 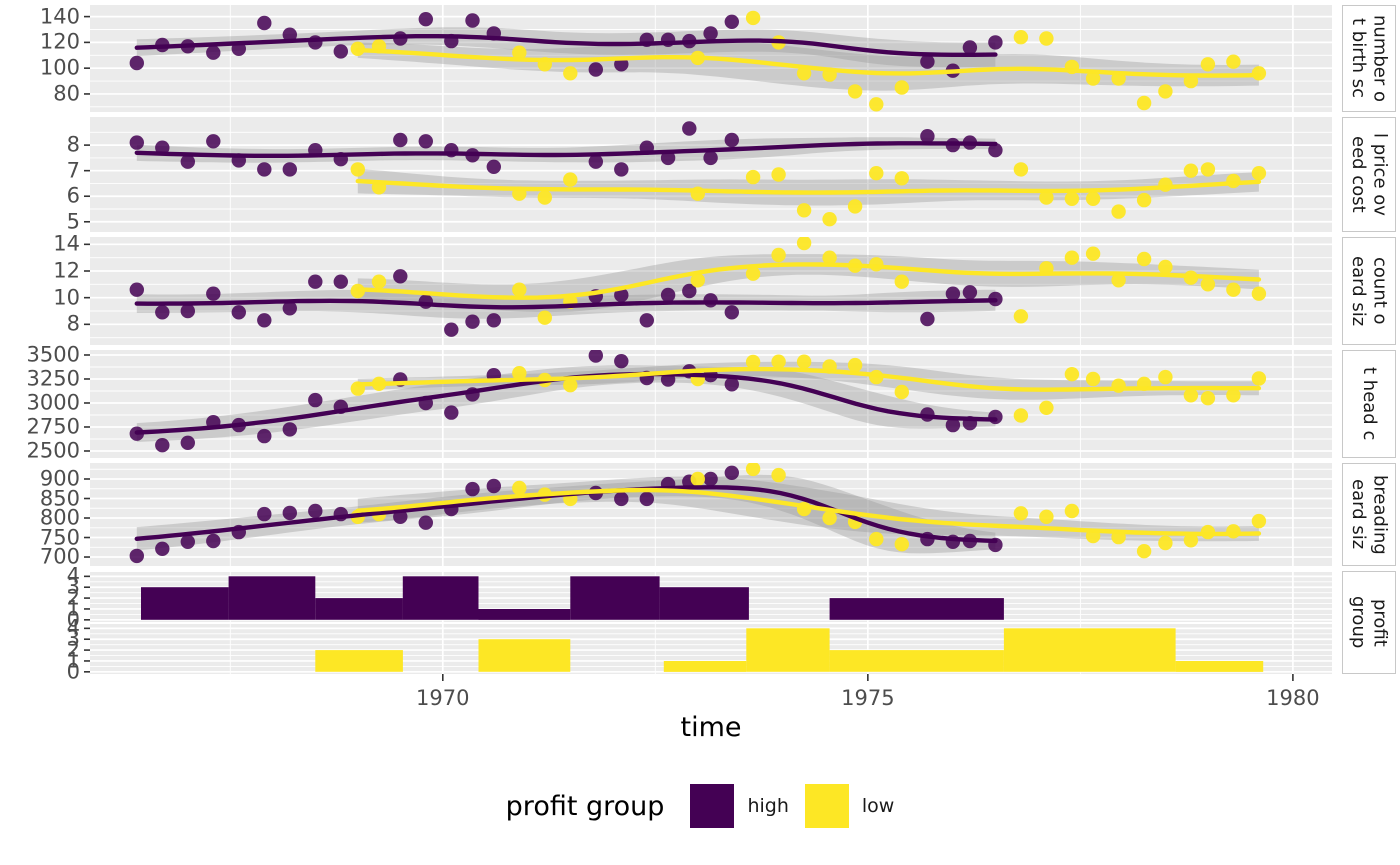 I want to click on hist-bars-high, so click(x=572, y=598).